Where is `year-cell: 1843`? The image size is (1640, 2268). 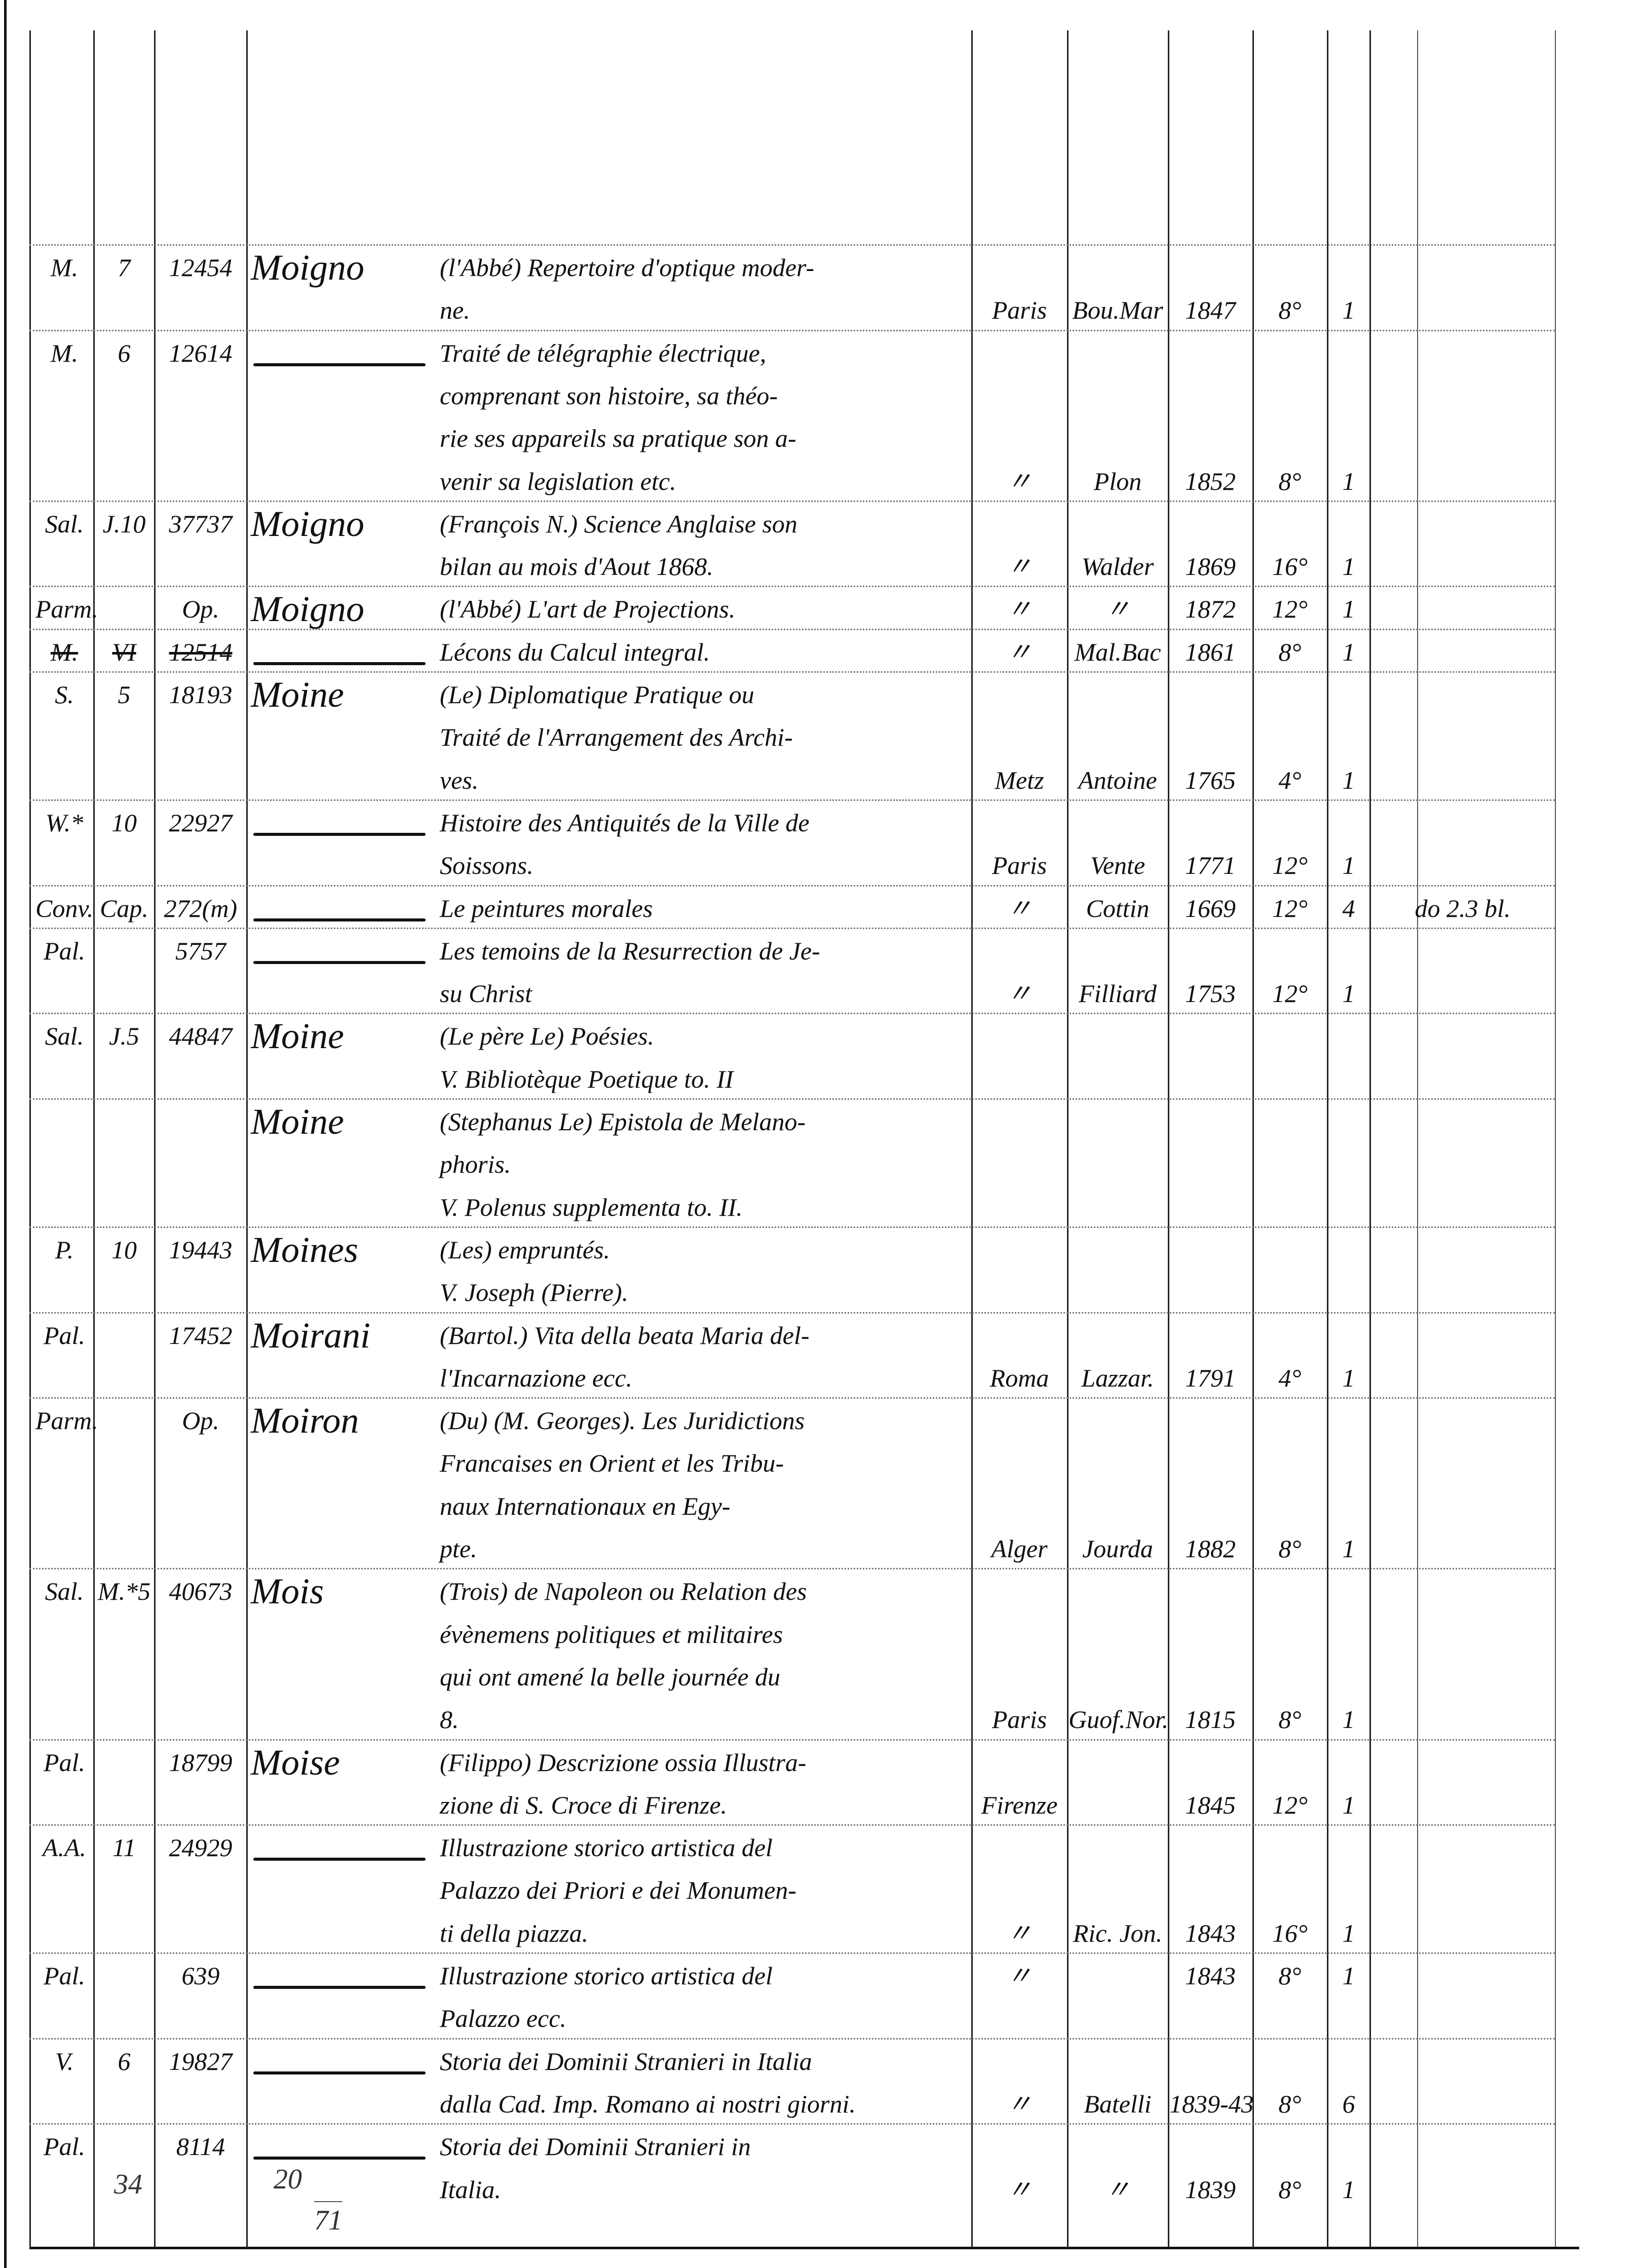
year-cell: 1843 is located at coordinates (1210, 1932).